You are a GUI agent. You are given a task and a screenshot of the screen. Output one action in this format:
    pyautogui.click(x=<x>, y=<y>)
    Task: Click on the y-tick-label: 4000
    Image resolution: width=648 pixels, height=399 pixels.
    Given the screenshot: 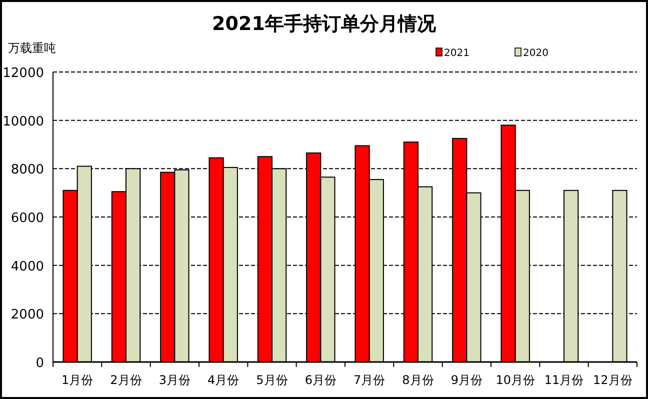 What is the action you would take?
    pyautogui.click(x=27, y=266)
    